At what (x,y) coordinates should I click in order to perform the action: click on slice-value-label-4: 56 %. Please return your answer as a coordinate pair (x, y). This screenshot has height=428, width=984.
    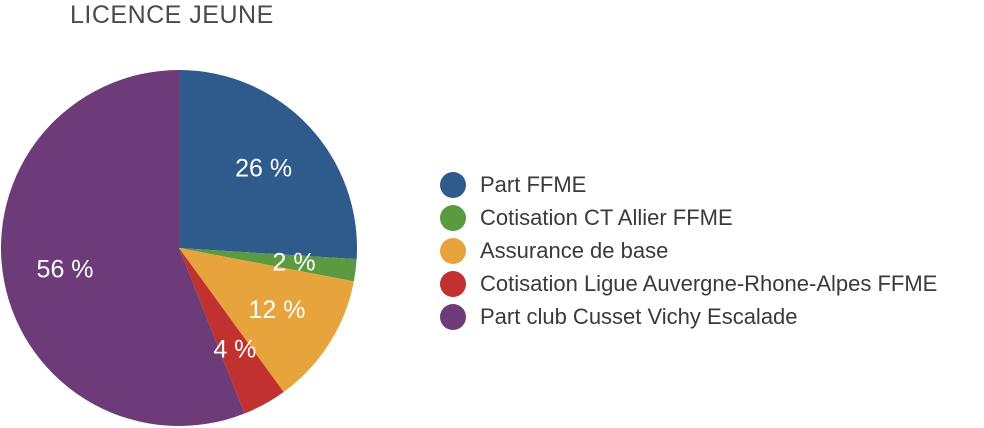
    Looking at the image, I should click on (65, 270).